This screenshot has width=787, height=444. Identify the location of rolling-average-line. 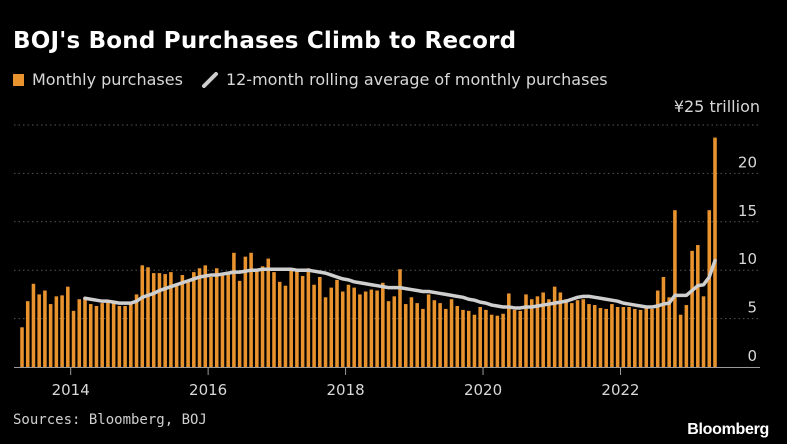
(400, 284).